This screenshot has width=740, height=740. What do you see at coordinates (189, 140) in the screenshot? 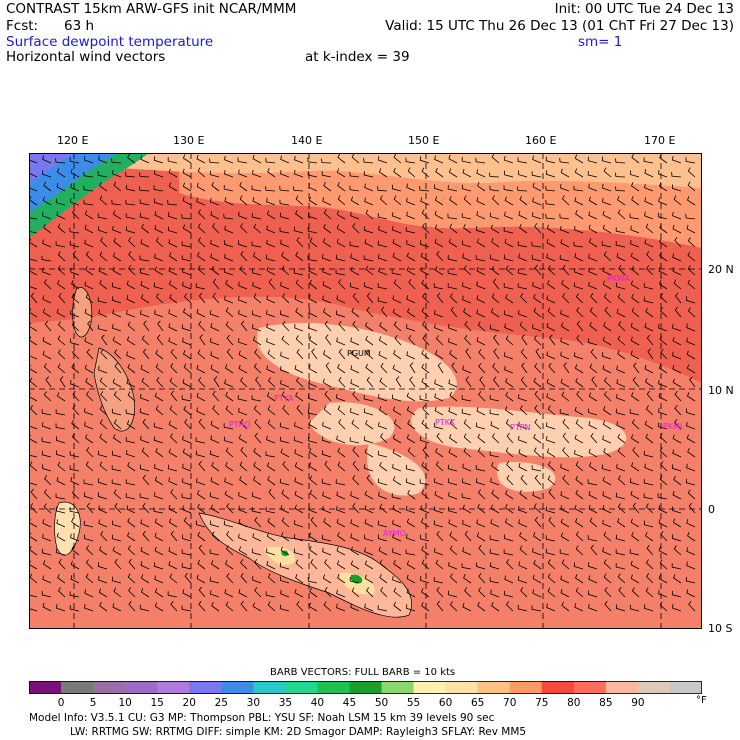
I see `lon-label-130e: 130 E` at bounding box center [189, 140].